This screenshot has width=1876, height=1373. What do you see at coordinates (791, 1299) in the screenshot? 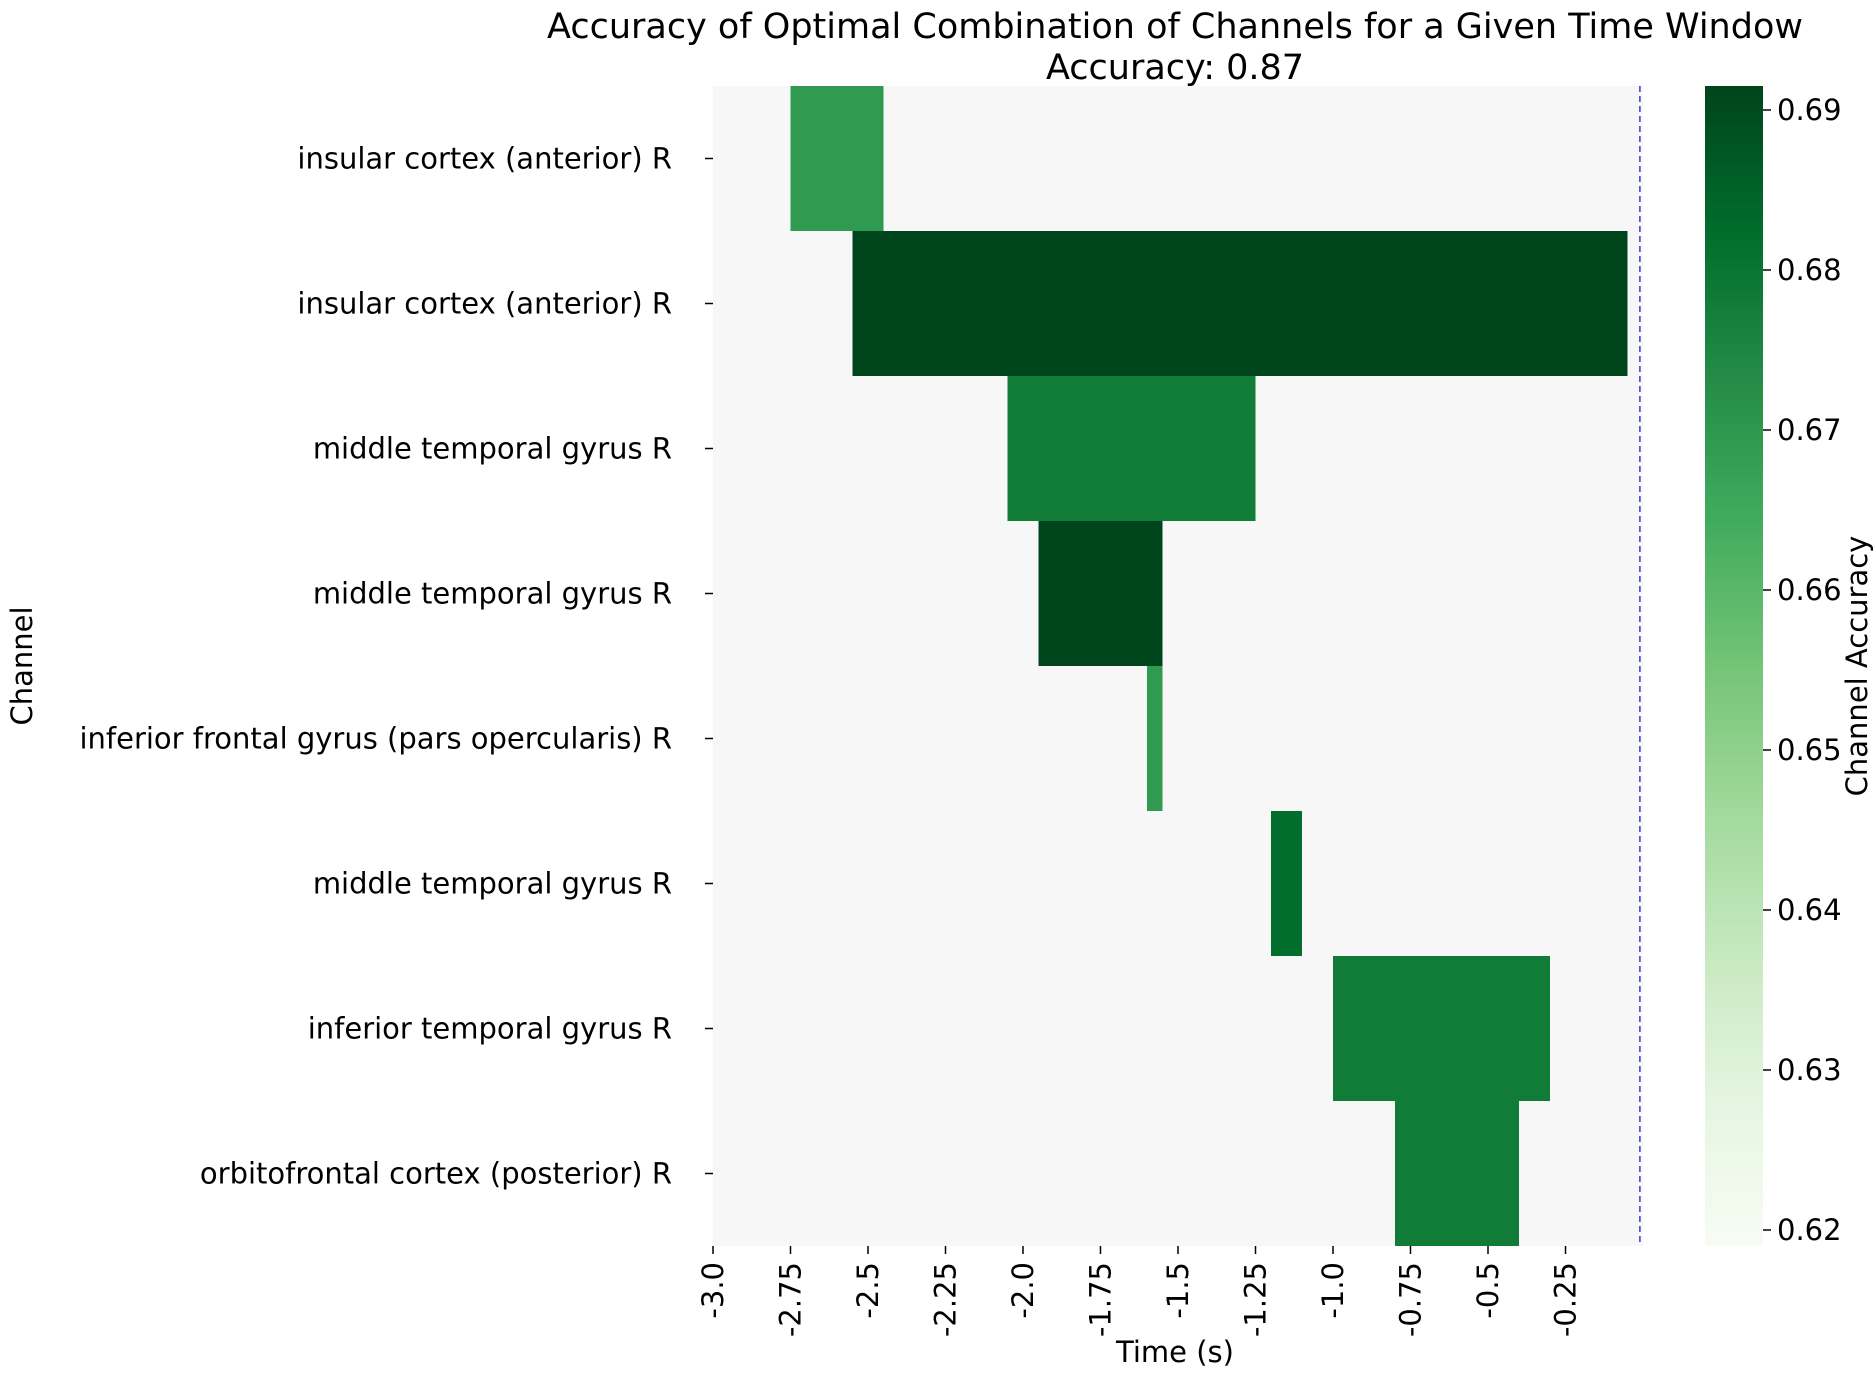
I see `x-tick-label: -2.75` at bounding box center [791, 1299].